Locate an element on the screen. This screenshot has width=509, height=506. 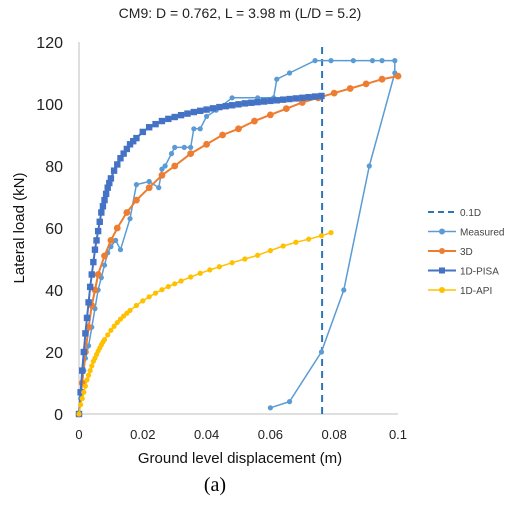
x-tick-label: 0.04 is located at coordinates (206, 434).